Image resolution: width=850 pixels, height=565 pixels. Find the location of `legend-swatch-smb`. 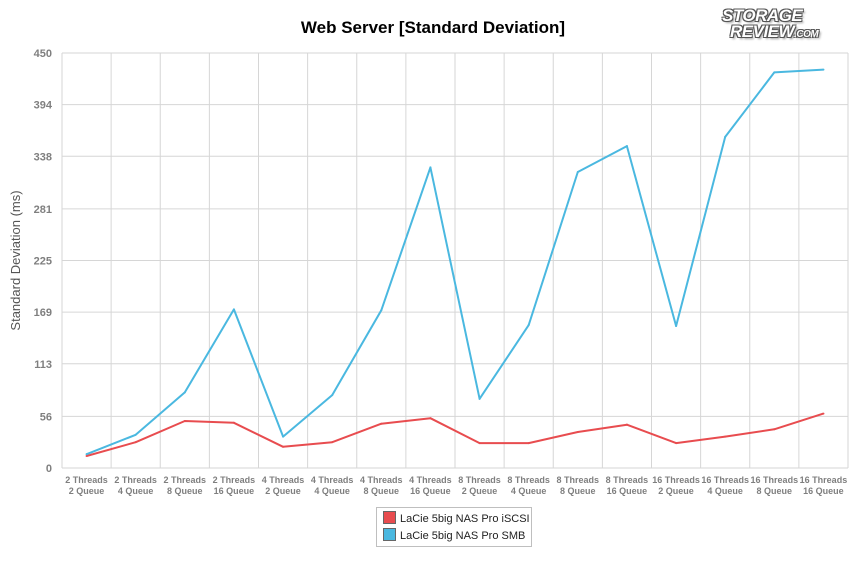

legend-swatch-smb is located at coordinates (389, 534).